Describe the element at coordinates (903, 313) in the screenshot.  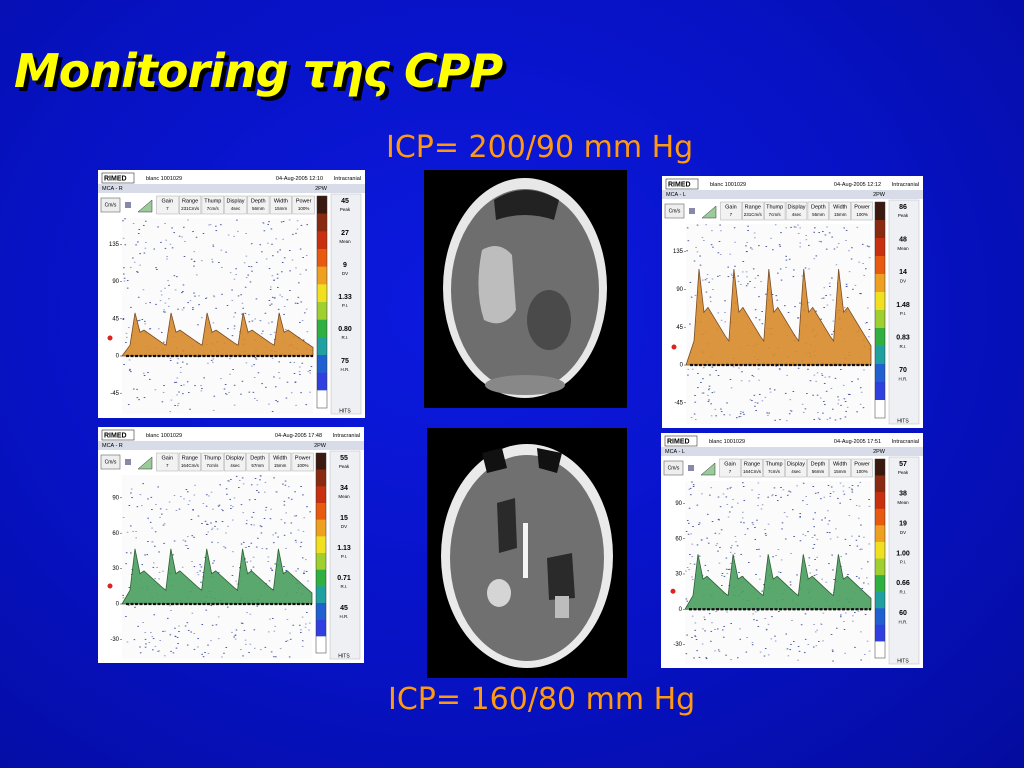
I see `readout-label: P.I.` at that location.